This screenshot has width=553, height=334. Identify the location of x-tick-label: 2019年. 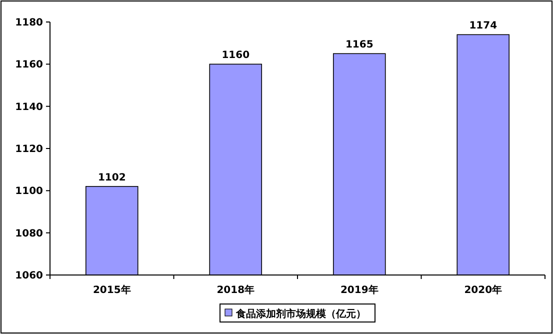
(359, 290).